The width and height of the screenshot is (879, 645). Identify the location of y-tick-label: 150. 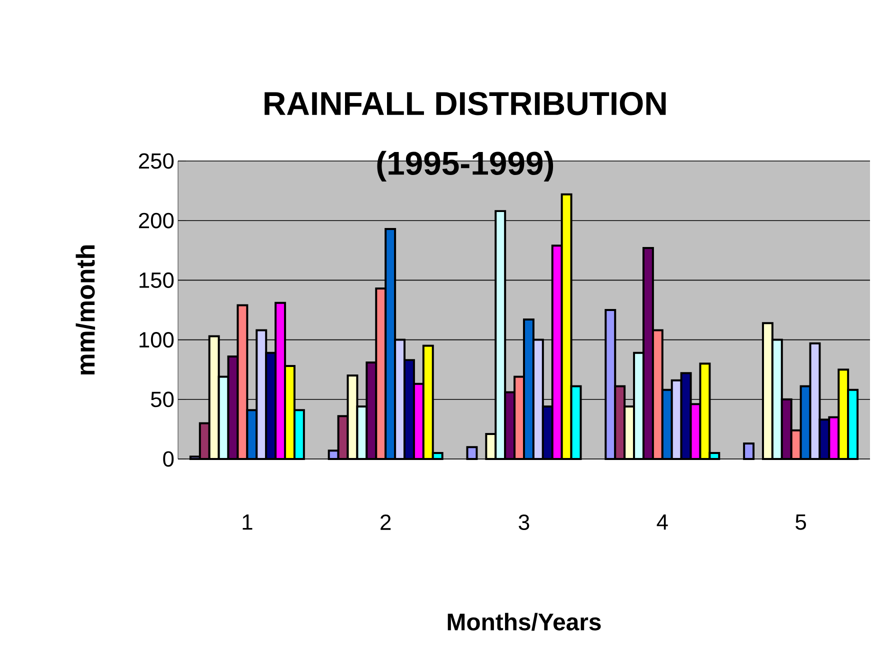
(157, 280).